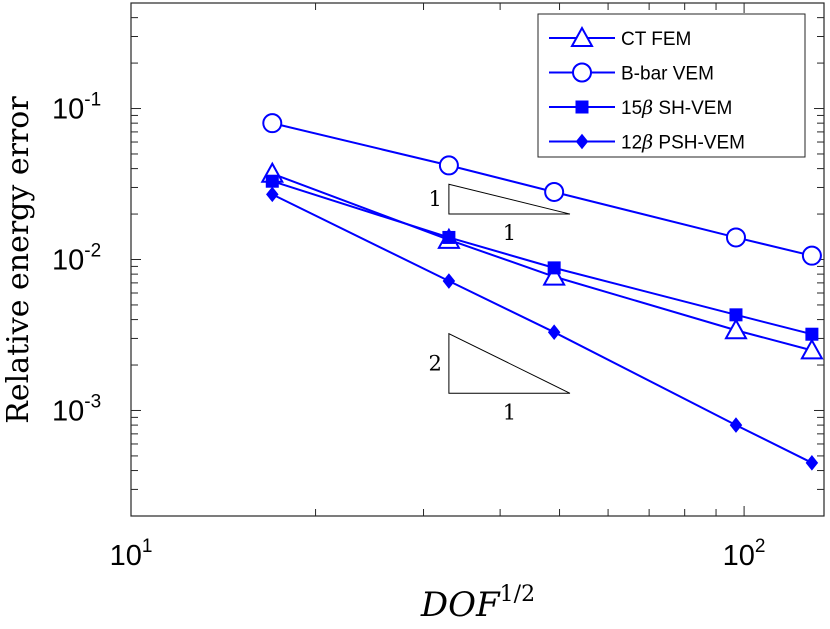 The width and height of the screenshot is (830, 629). What do you see at coordinates (631, 108) in the screenshot?
I see `legend-label-number: 15` at bounding box center [631, 108].